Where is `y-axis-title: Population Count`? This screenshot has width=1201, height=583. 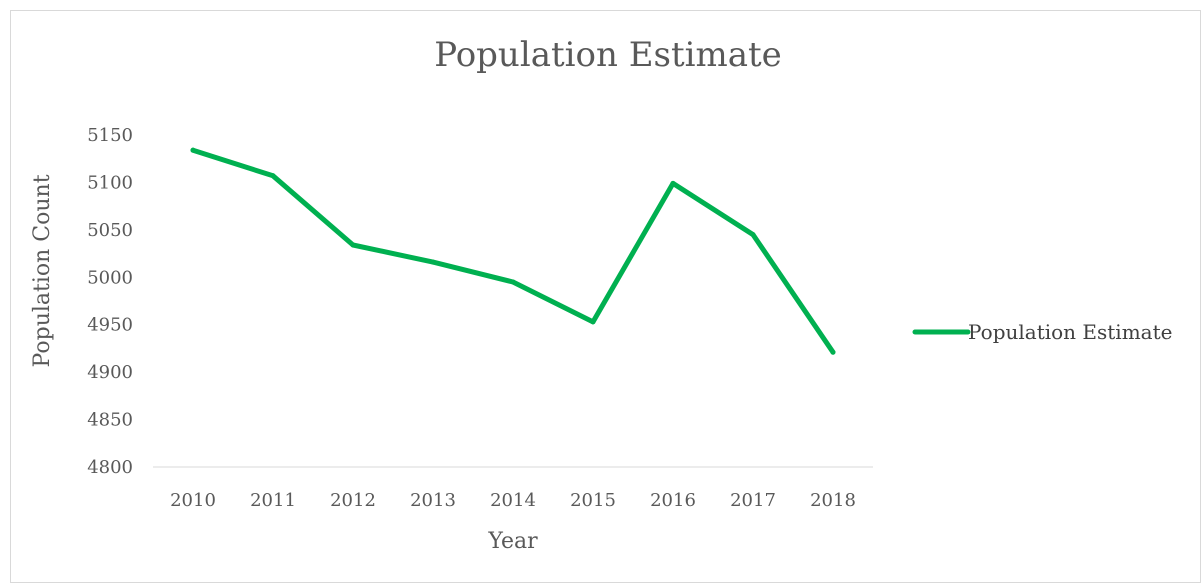 y-axis-title: Population Count is located at coordinates (42, 270).